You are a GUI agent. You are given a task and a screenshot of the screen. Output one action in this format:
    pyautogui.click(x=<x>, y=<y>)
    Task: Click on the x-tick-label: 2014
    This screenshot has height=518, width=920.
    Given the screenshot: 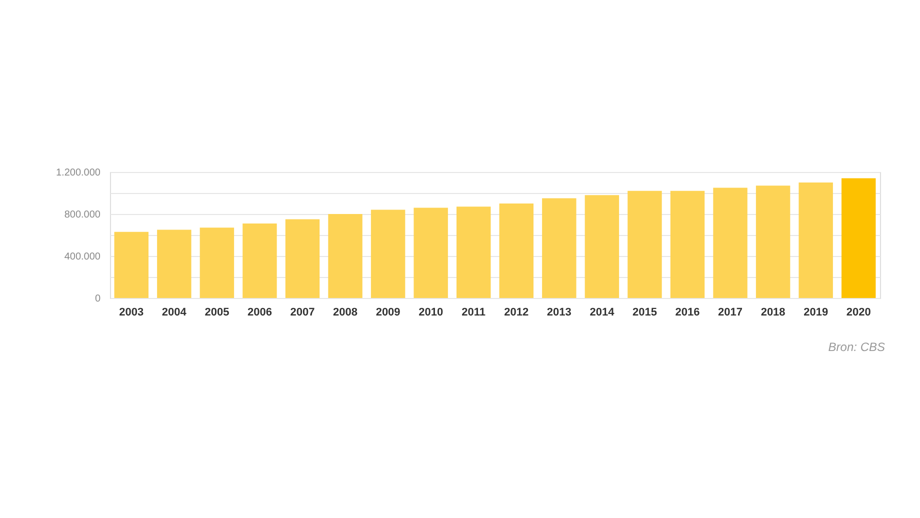 What is the action you would take?
    pyautogui.click(x=603, y=312)
    